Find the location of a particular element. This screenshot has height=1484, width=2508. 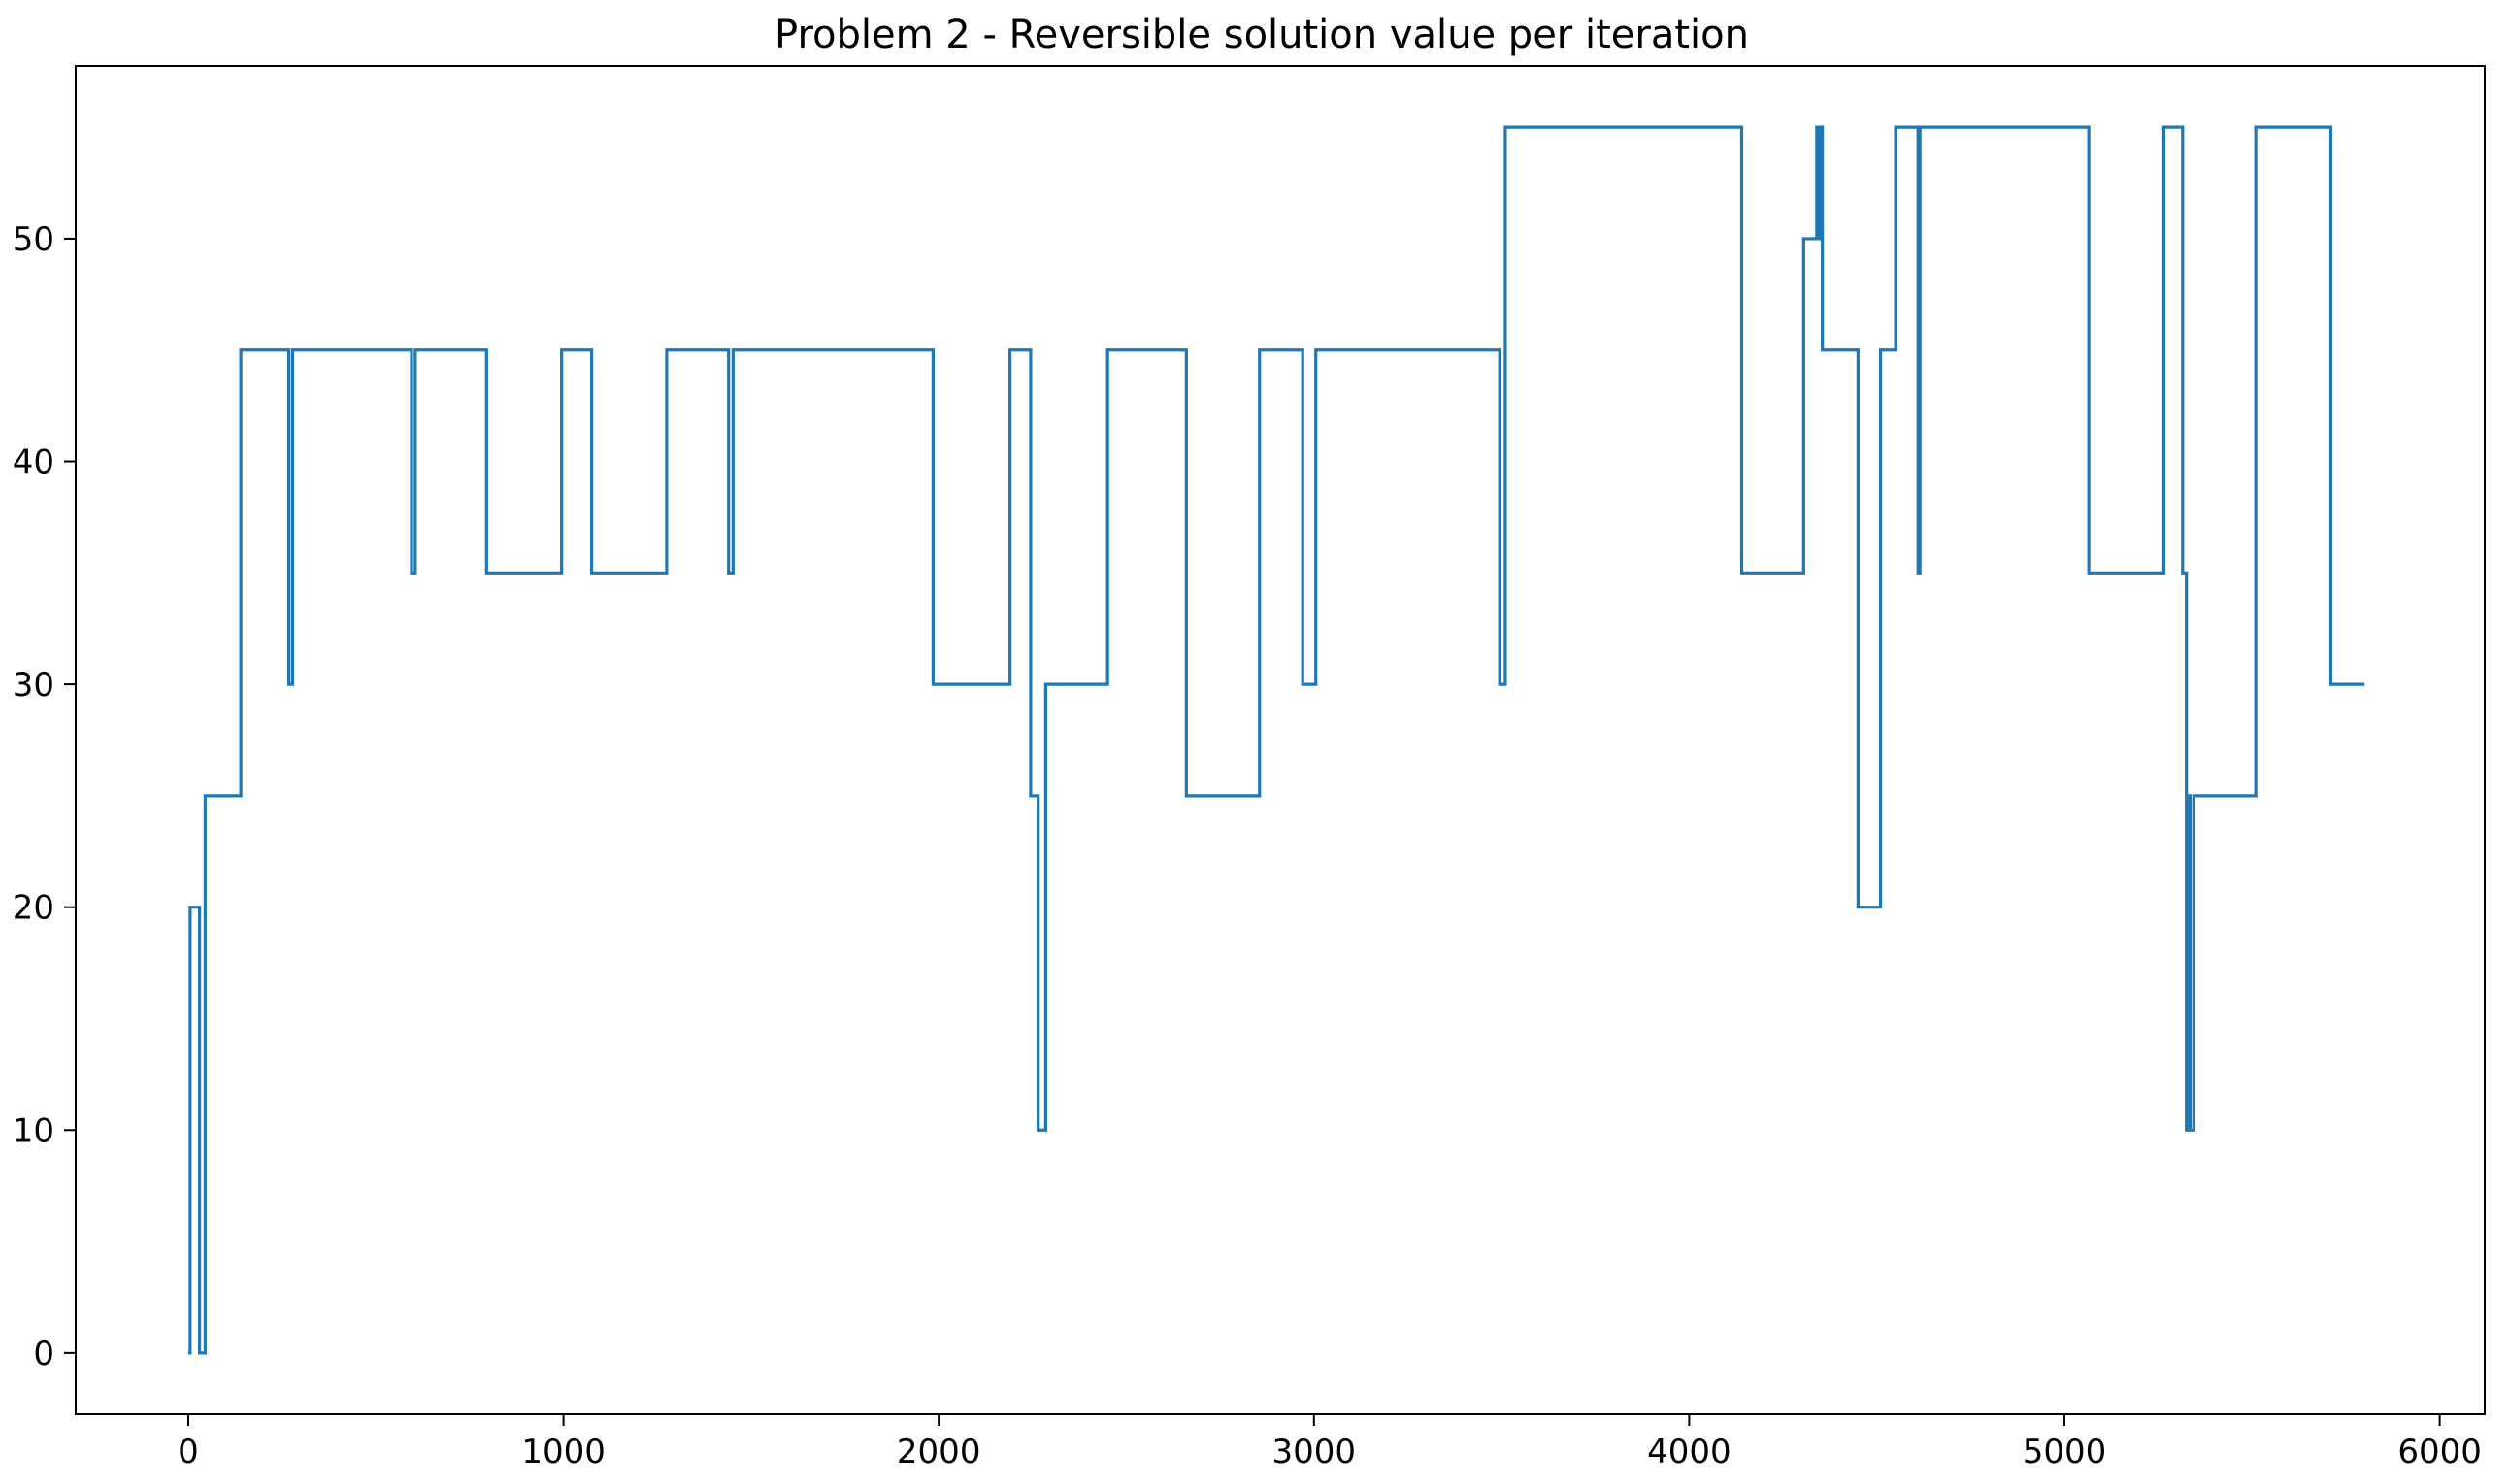

y-tick-label: 40 is located at coordinates (33, 463).